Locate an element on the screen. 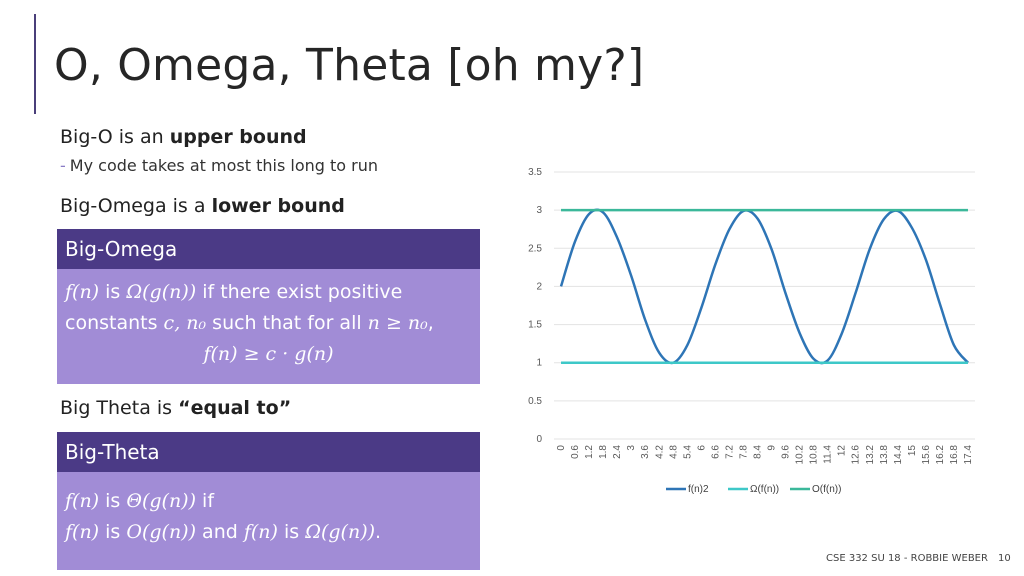 This screenshot has width=1024, height=576. y-tick-label: 1 is located at coordinates (539, 363).